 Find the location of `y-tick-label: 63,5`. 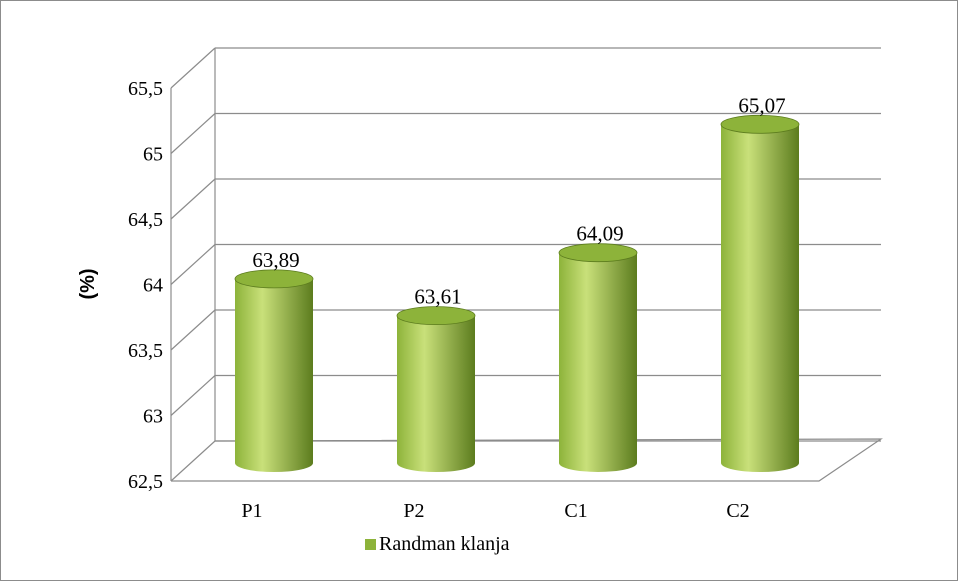

y-tick-label: 63,5 is located at coordinates (145, 351).